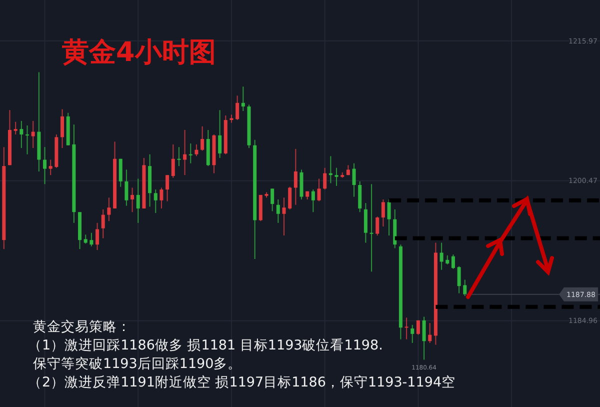 This screenshot has height=407, width=600. Describe the element at coordinates (205, 346) in the screenshot. I see `annotation: （1）激进回踩1186做多 损1181 目标1193破位看1198.` at that location.